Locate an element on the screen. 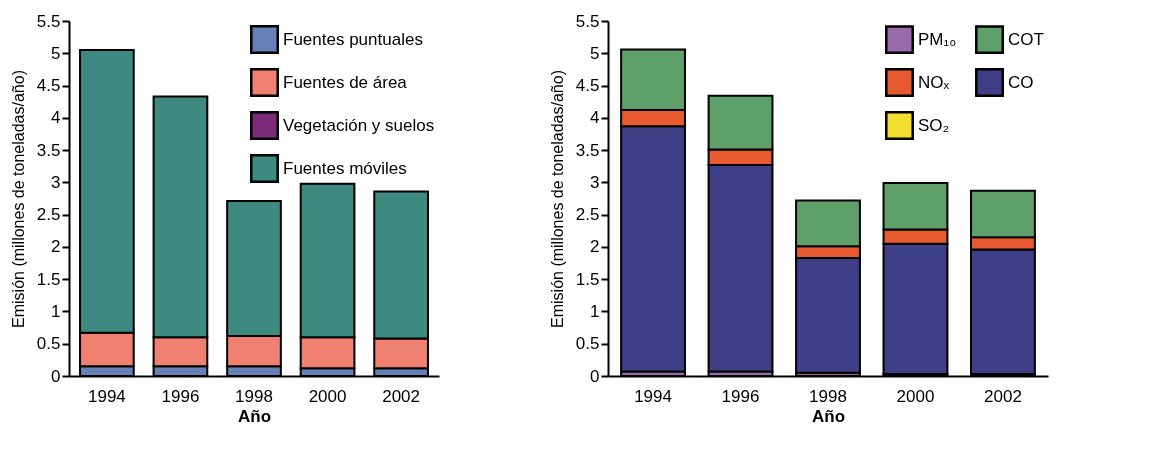 The width and height of the screenshot is (1175, 459). legend-label: Fuentes móviles is located at coordinates (345, 168).